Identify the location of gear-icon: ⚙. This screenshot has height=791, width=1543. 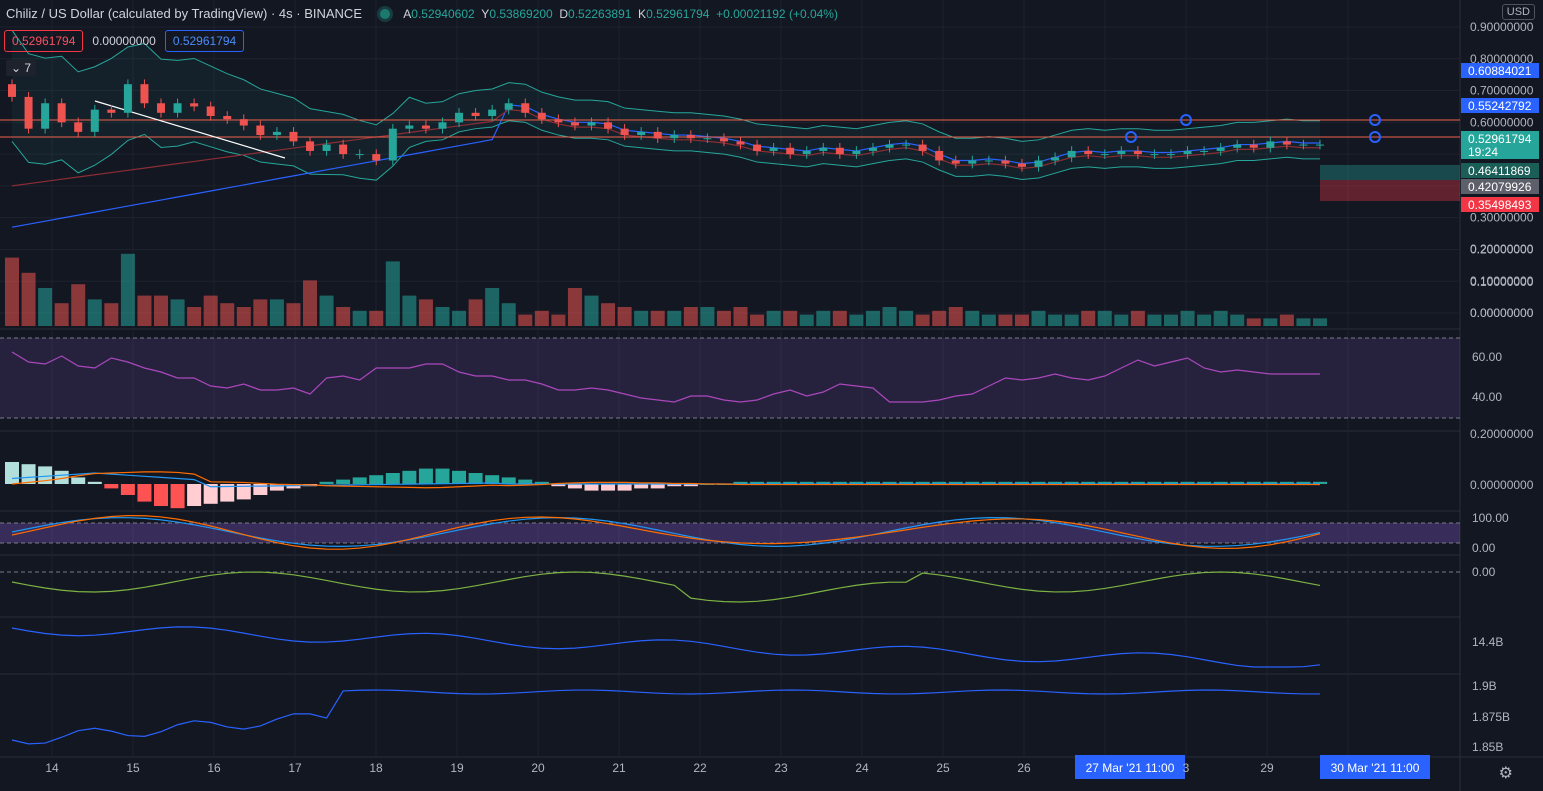
(1505, 773).